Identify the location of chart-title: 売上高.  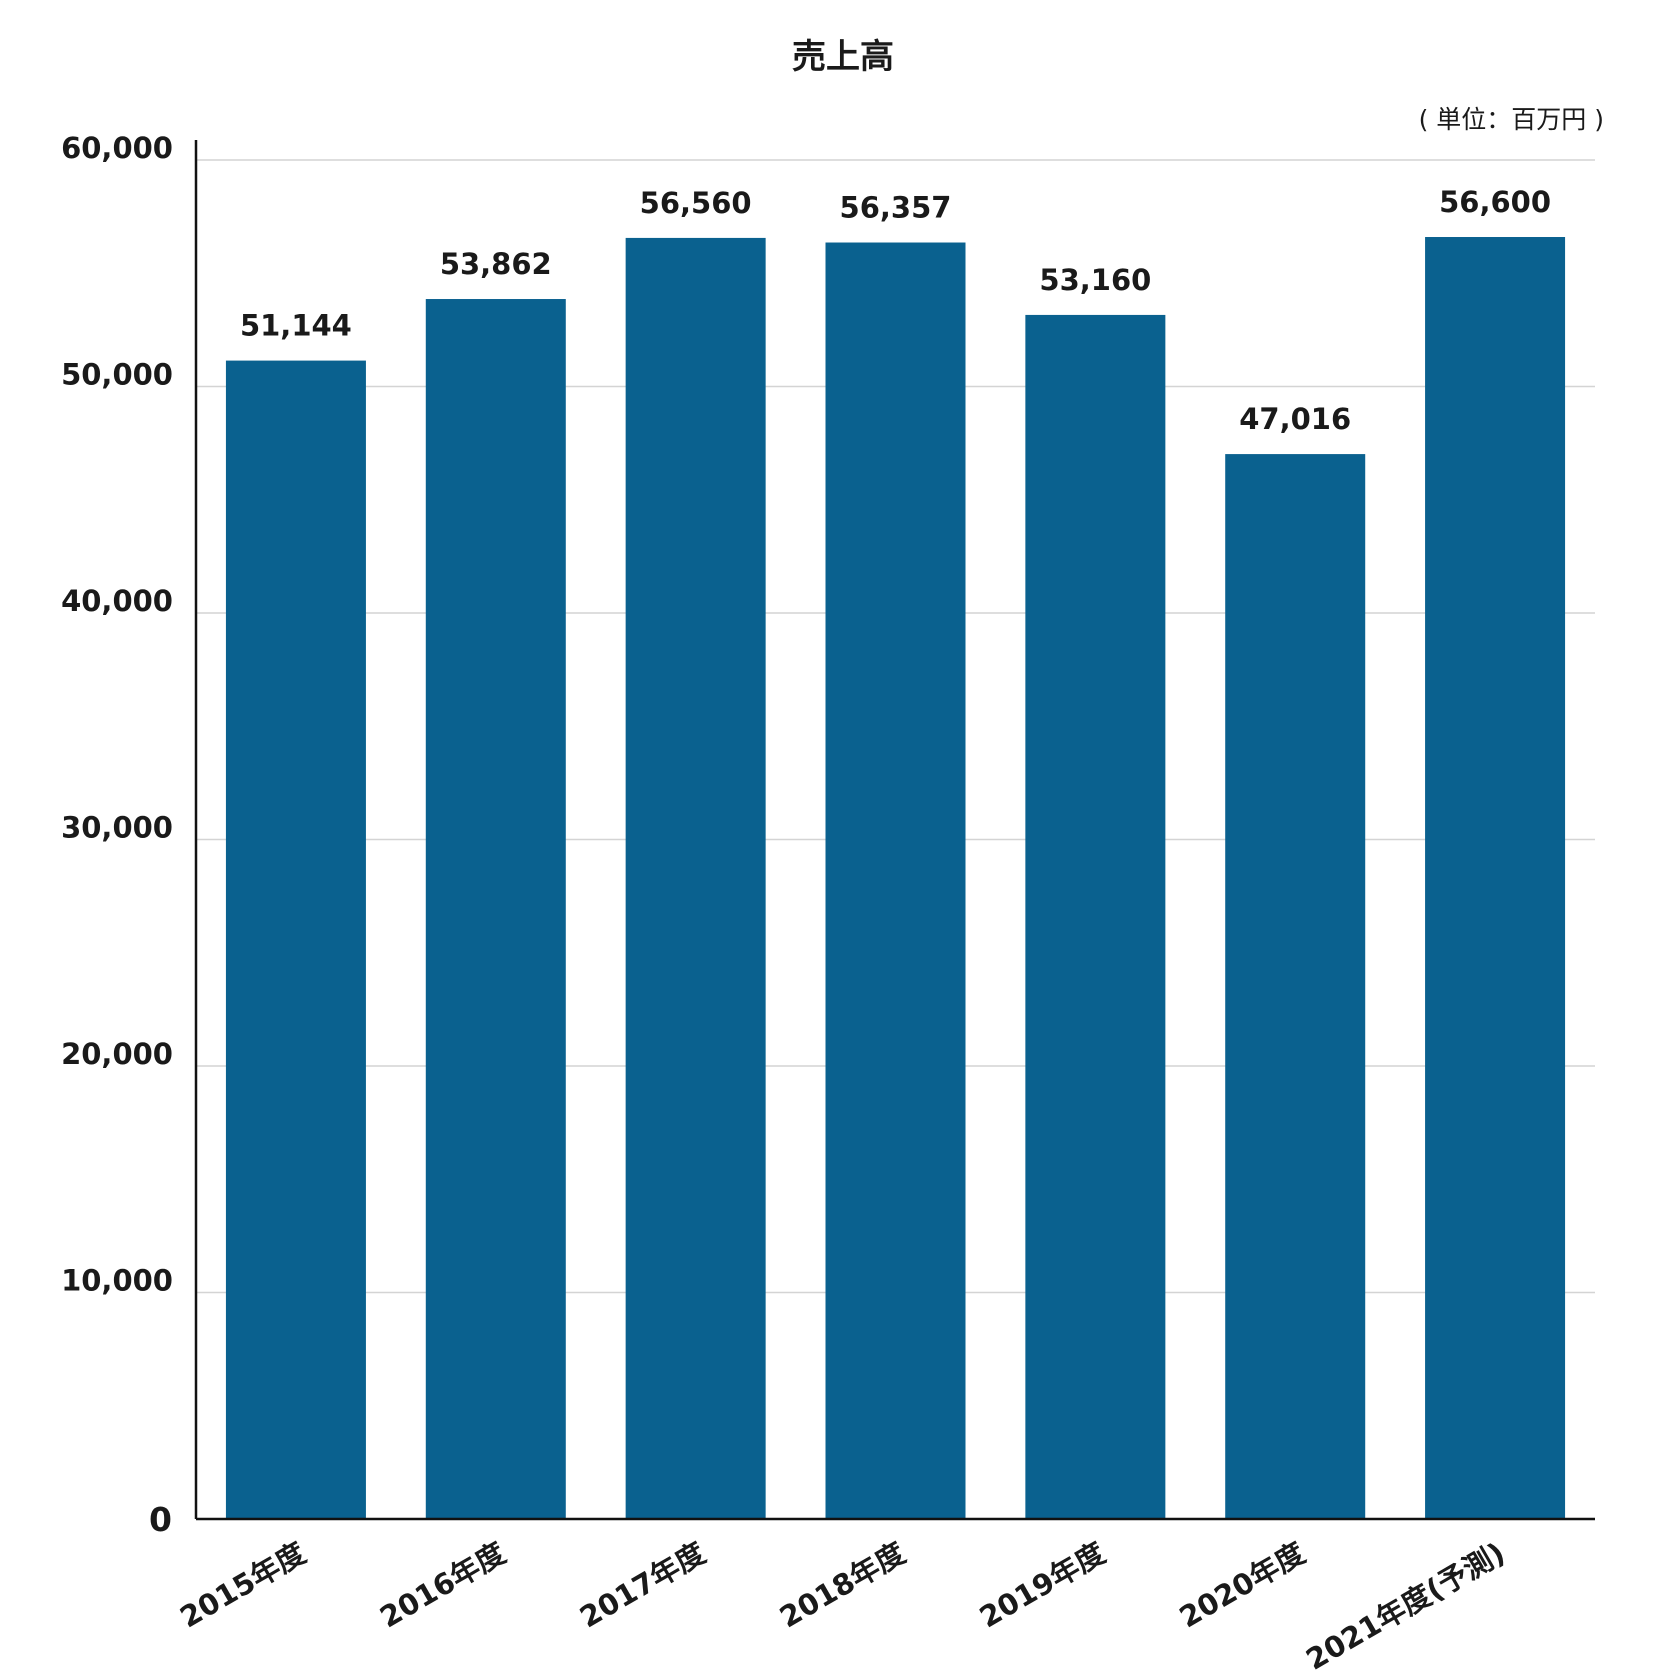
(843, 57).